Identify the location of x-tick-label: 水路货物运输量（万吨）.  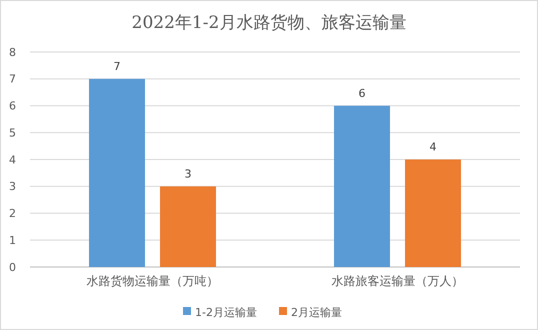
(152, 281).